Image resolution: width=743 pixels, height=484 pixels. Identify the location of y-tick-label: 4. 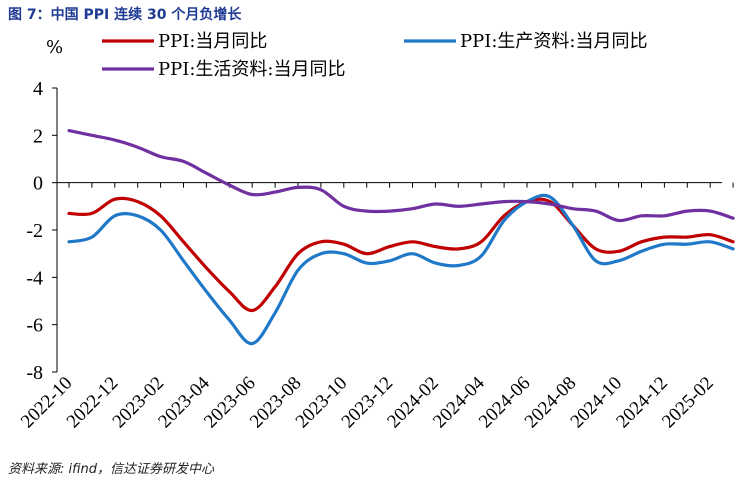
(38, 89).